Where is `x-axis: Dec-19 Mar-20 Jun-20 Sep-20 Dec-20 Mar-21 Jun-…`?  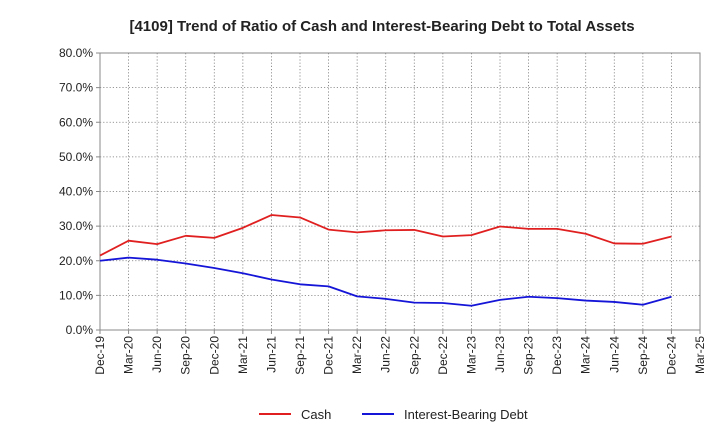 x-axis: Dec-19 Mar-20 Jun-20 Sep-20 Dec-20 Mar-21 Jun-… is located at coordinates (400, 352).